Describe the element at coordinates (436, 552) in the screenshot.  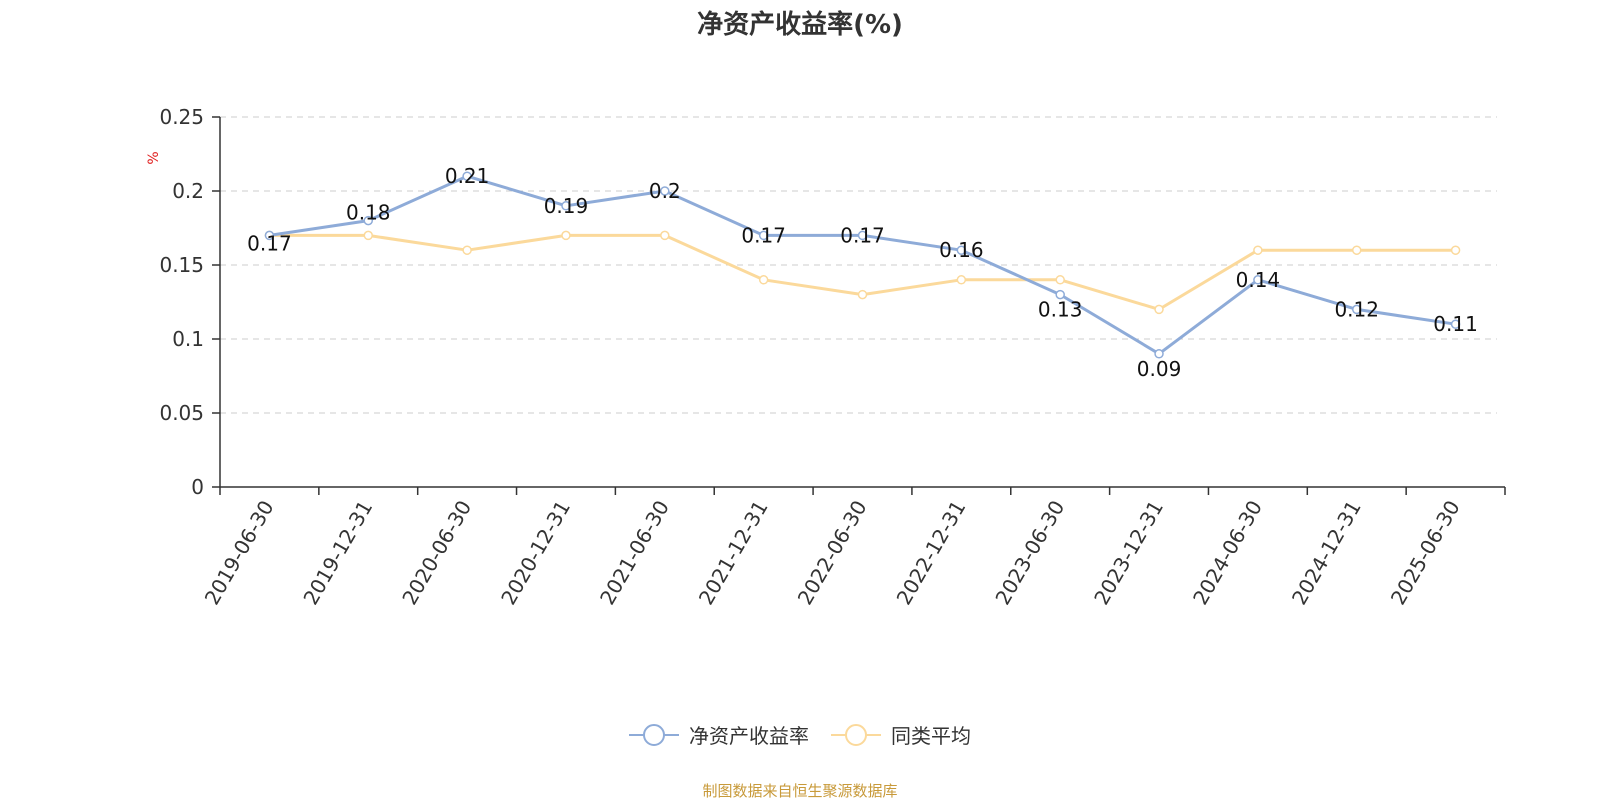
I see `x-tick-label-2: 2020-06-30` at that location.